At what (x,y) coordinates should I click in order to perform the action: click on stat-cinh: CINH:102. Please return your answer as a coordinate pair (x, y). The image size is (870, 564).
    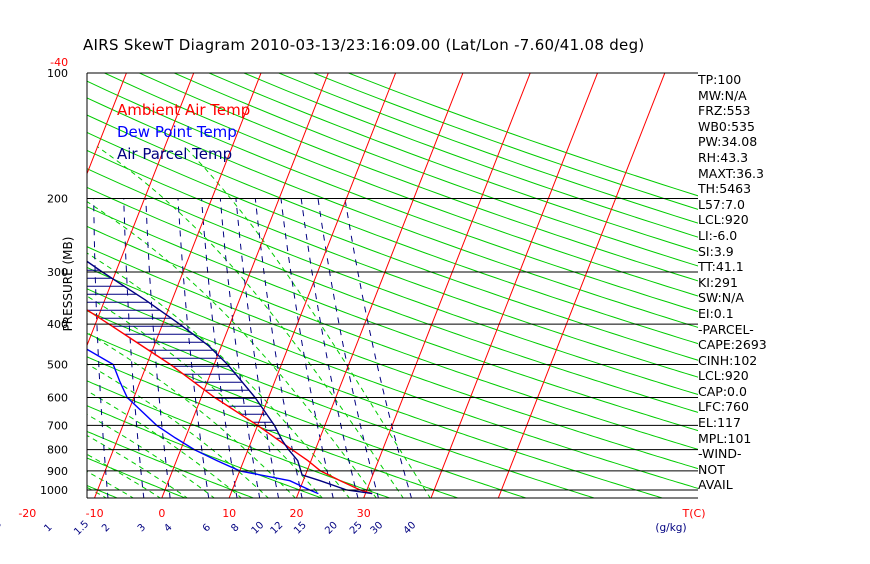
    Looking at the image, I should click on (728, 360).